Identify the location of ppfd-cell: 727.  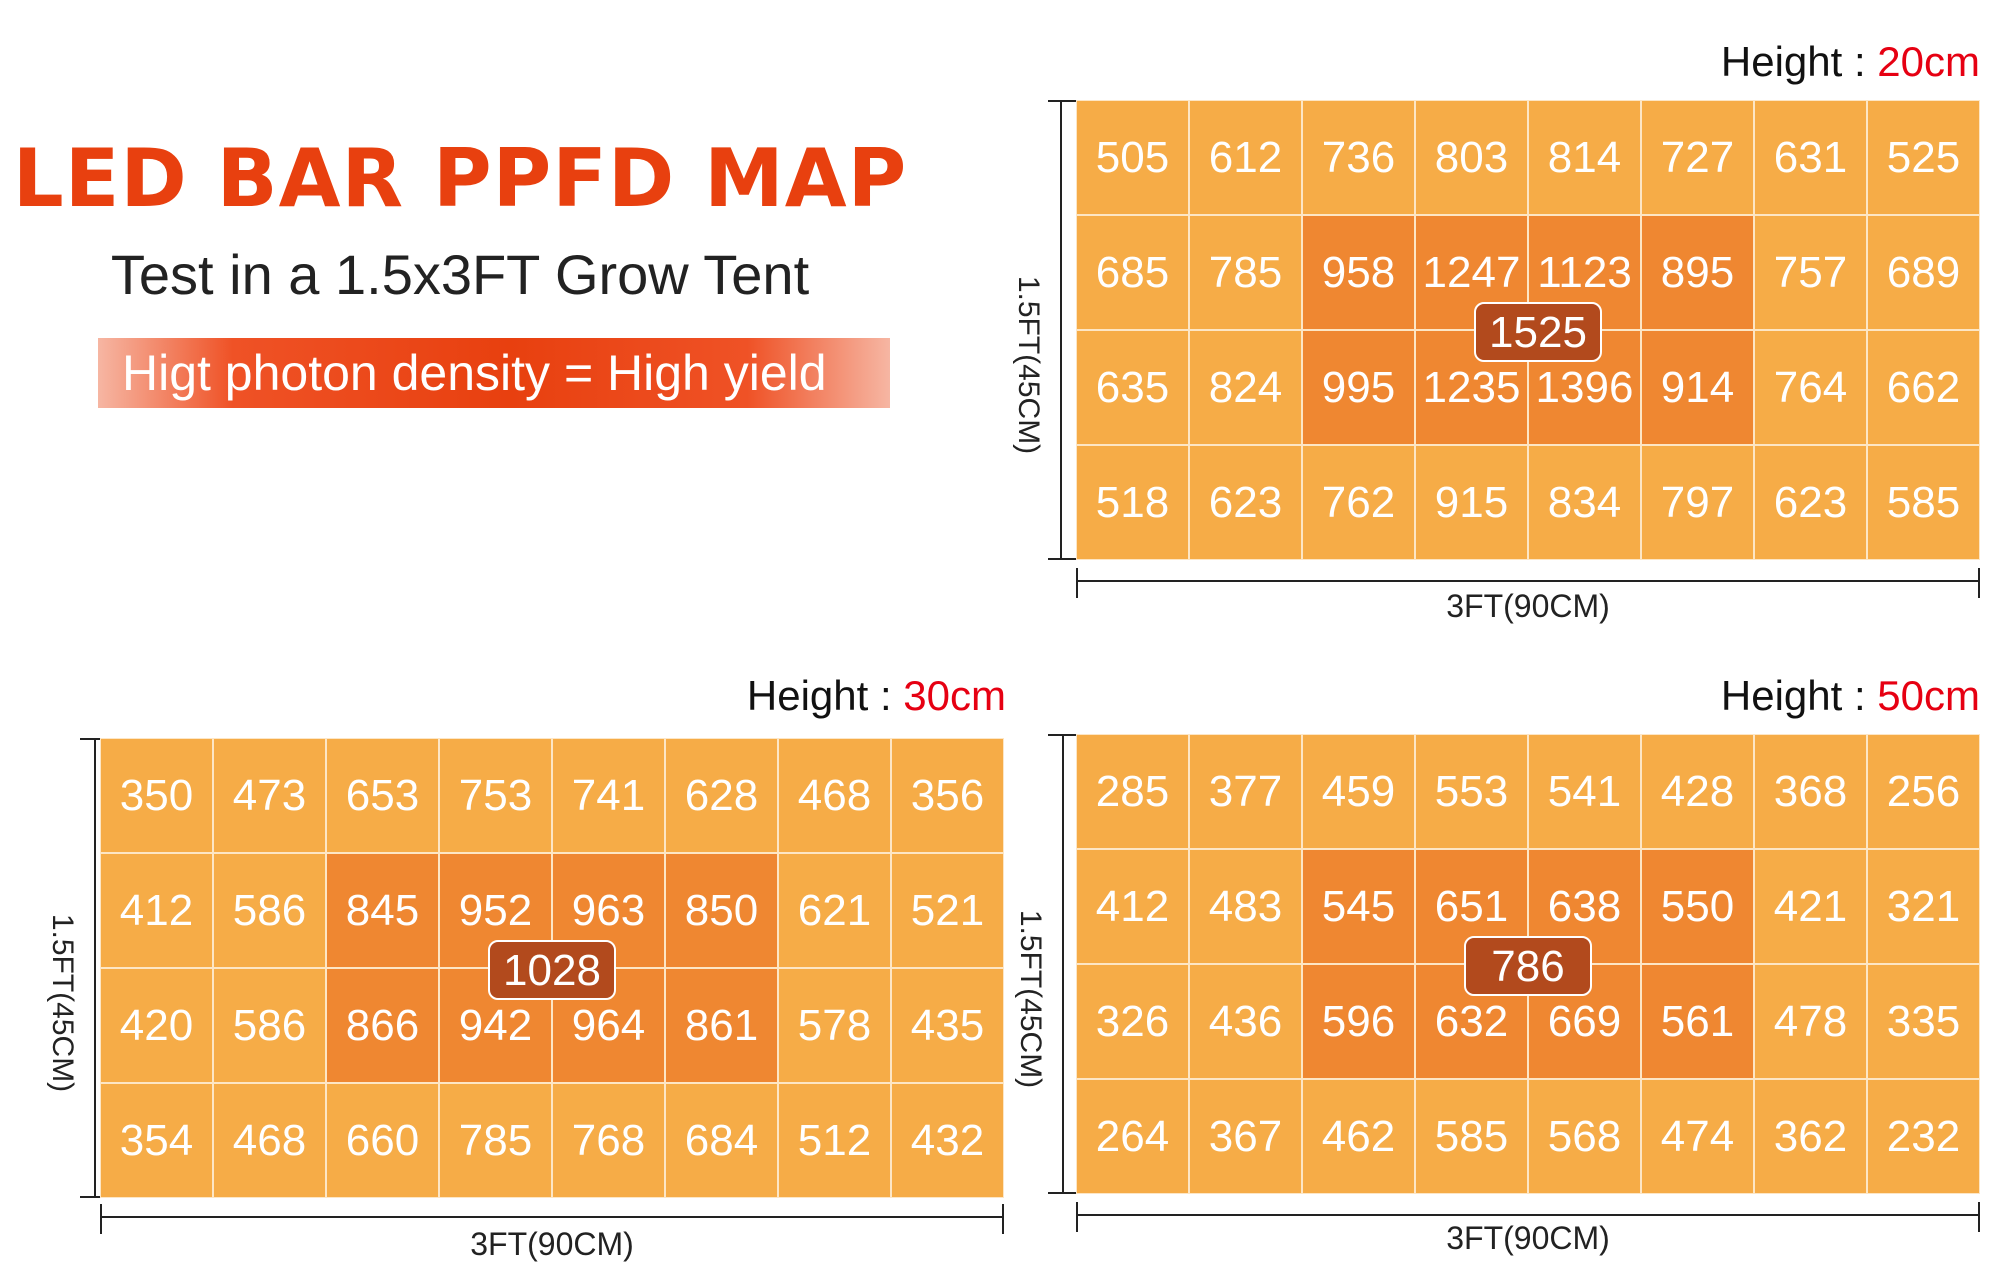
(1697, 157).